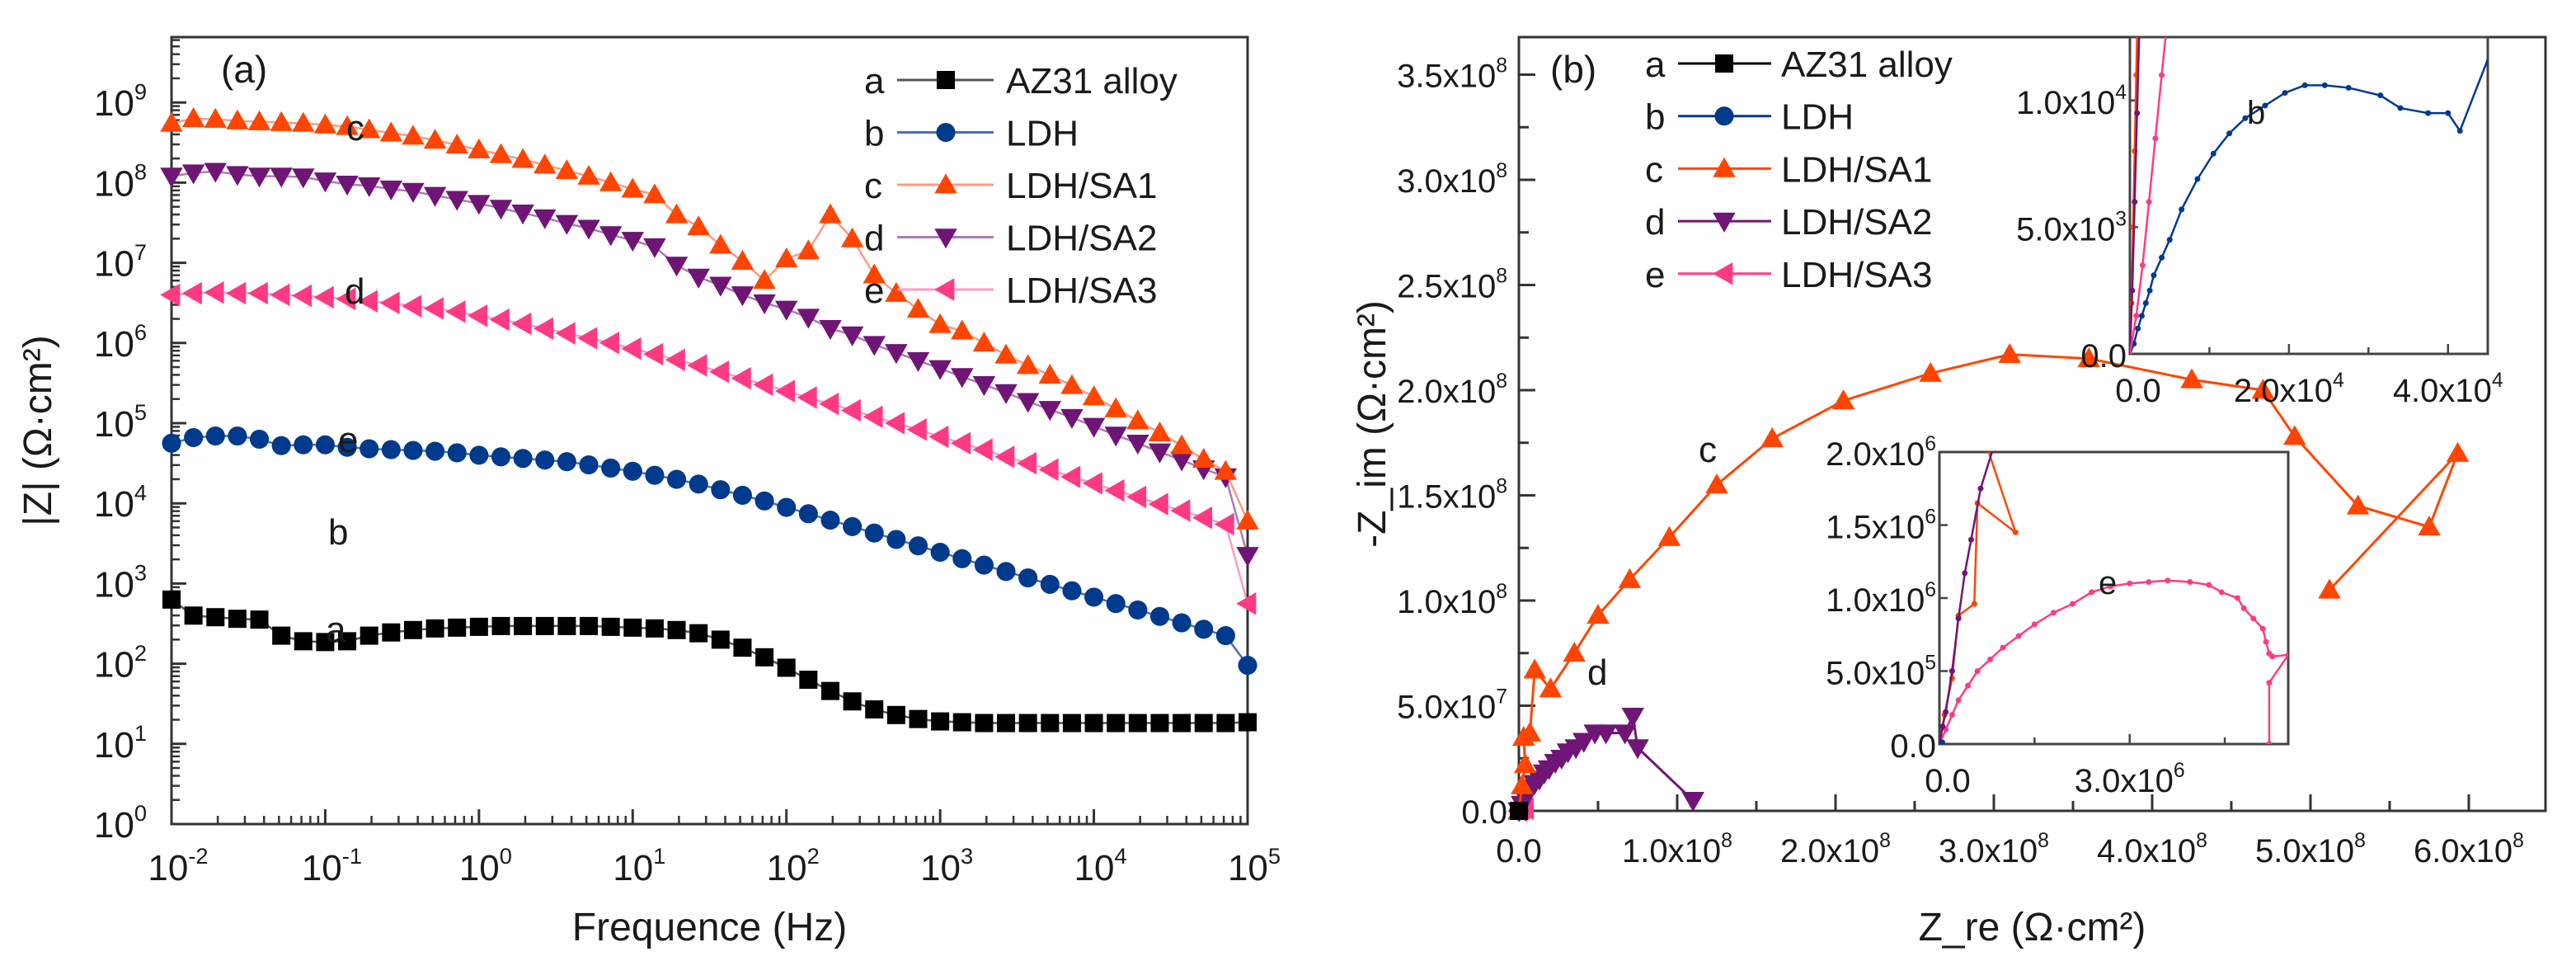  What do you see at coordinates (1817, 117) in the screenshot?
I see `legend-label: LDH` at bounding box center [1817, 117].